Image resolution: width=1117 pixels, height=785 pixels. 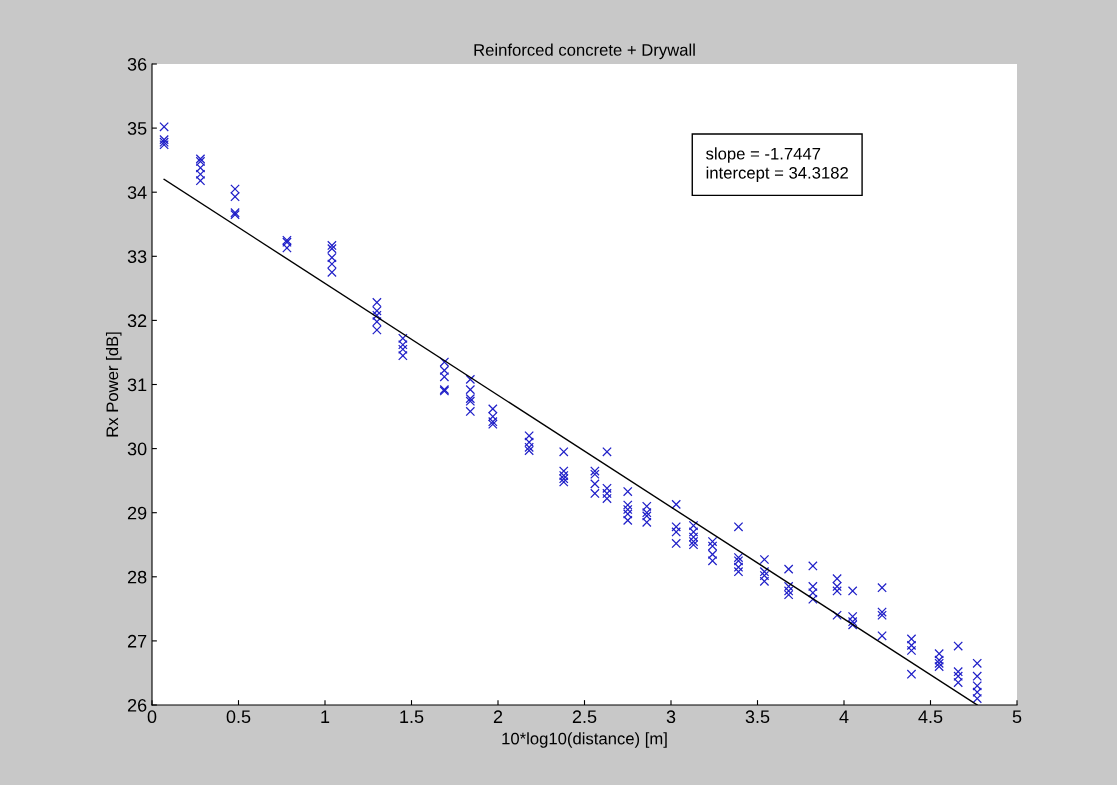 I want to click on x-tick-label: 4.5, so click(x=930, y=717).